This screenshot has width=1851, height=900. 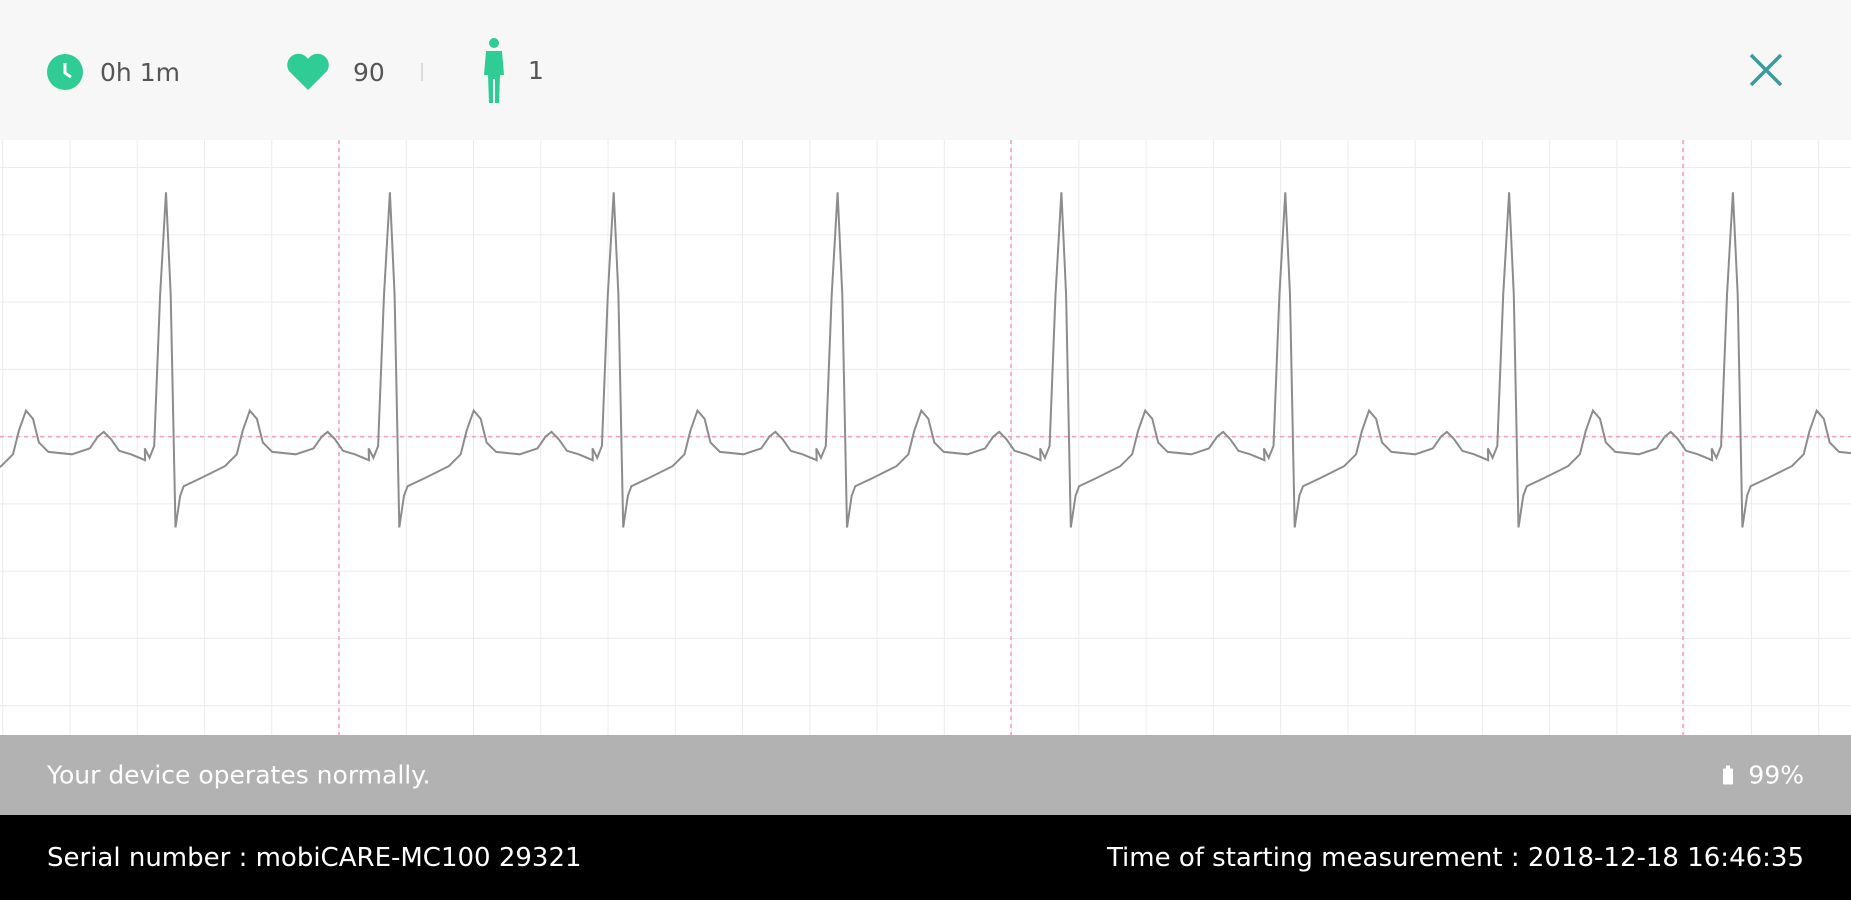 What do you see at coordinates (421, 72) in the screenshot?
I see `divider` at bounding box center [421, 72].